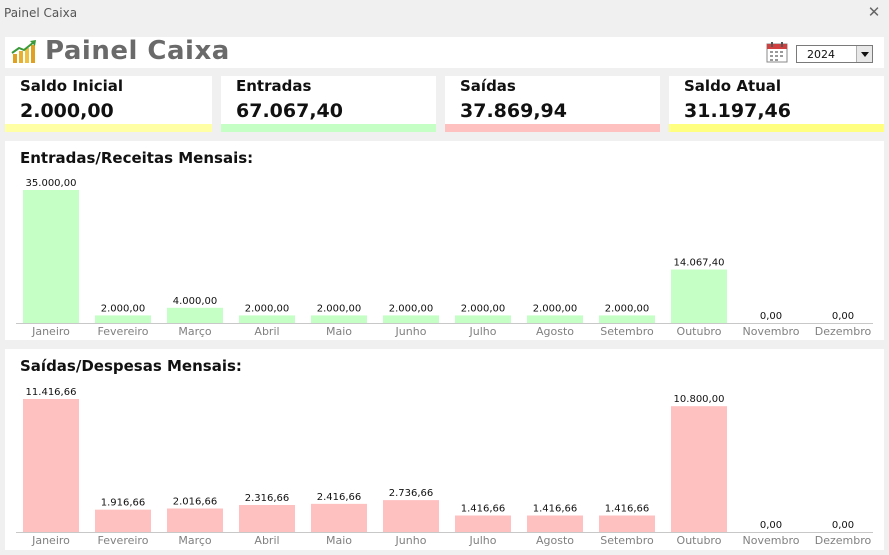  I want to click on page-title: Painel Caixa, so click(137, 51).